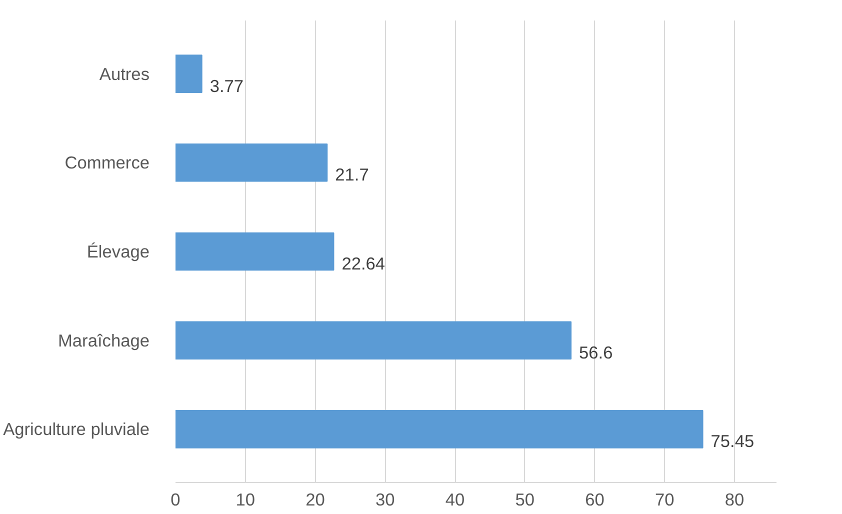 The width and height of the screenshot is (842, 514). What do you see at coordinates (734, 500) in the screenshot?
I see `x-tick-label: 80` at bounding box center [734, 500].